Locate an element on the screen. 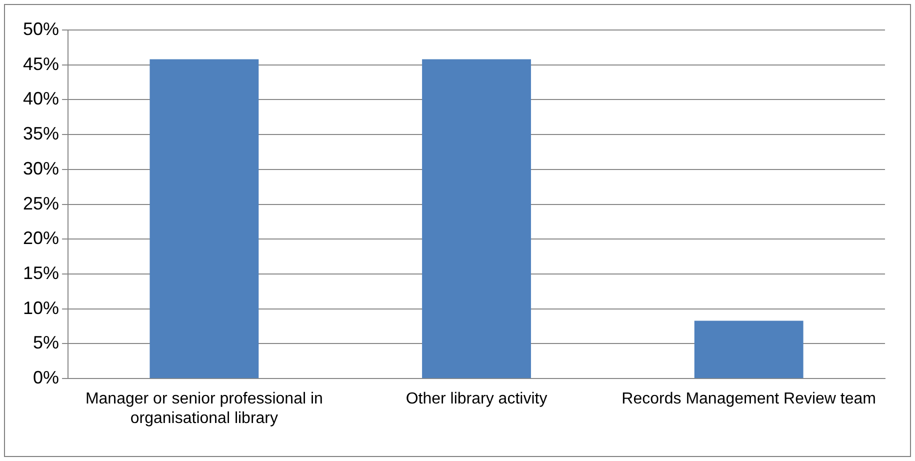 The height and width of the screenshot is (461, 915). y-tick-label: 50% is located at coordinates (41, 28).